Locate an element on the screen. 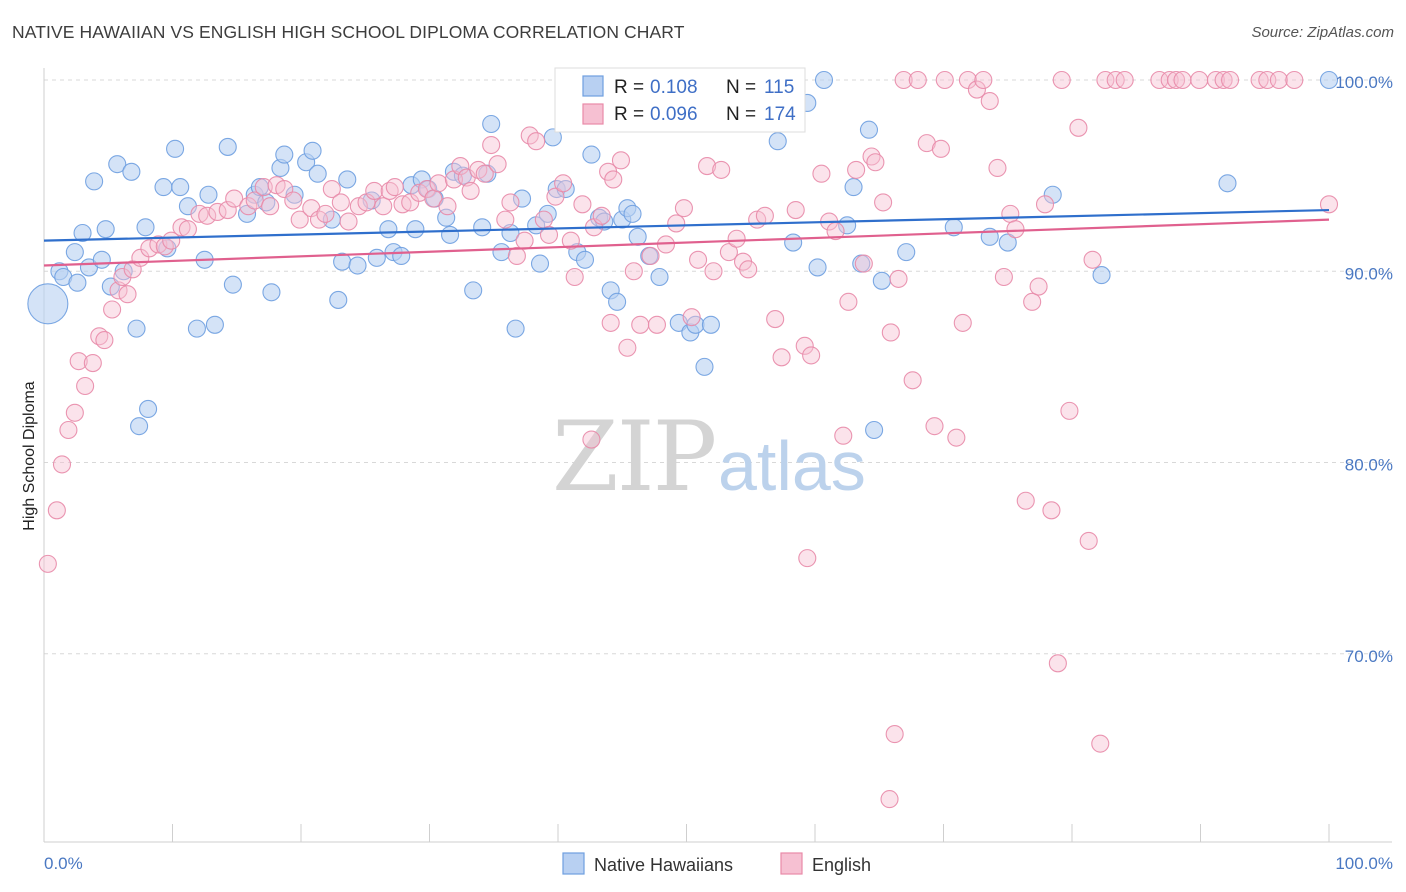 Image resolution: width=1406 pixels, height=892 pixels. y-tick-label: 100.0% is located at coordinates (1364, 82).